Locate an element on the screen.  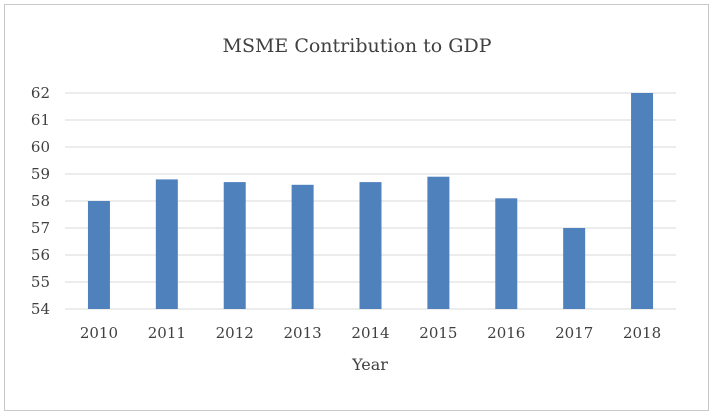
y-axis-ticks: 54 55 56 57 58 59 60 61 62 is located at coordinates (40, 201).